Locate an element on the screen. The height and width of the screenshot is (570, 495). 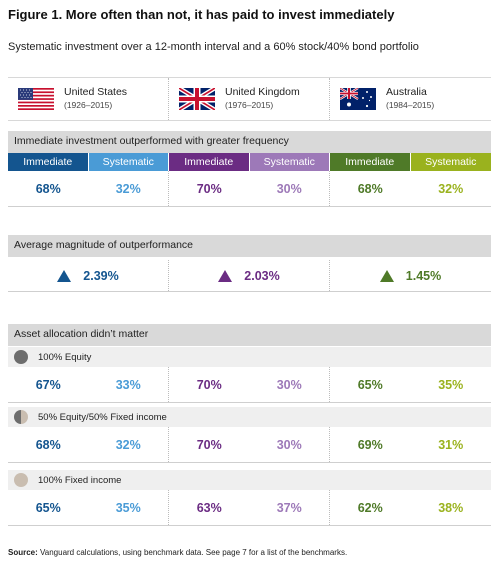
magnitude-values-row: 2.39% 2.03% 1.45% is located at coordinates (249, 276).